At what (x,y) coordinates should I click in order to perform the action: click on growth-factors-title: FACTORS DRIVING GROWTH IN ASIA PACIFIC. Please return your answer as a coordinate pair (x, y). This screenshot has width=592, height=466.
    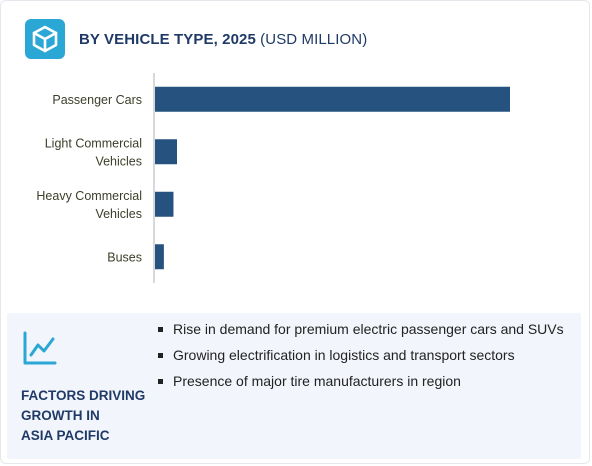
    Looking at the image, I should click on (83, 415).